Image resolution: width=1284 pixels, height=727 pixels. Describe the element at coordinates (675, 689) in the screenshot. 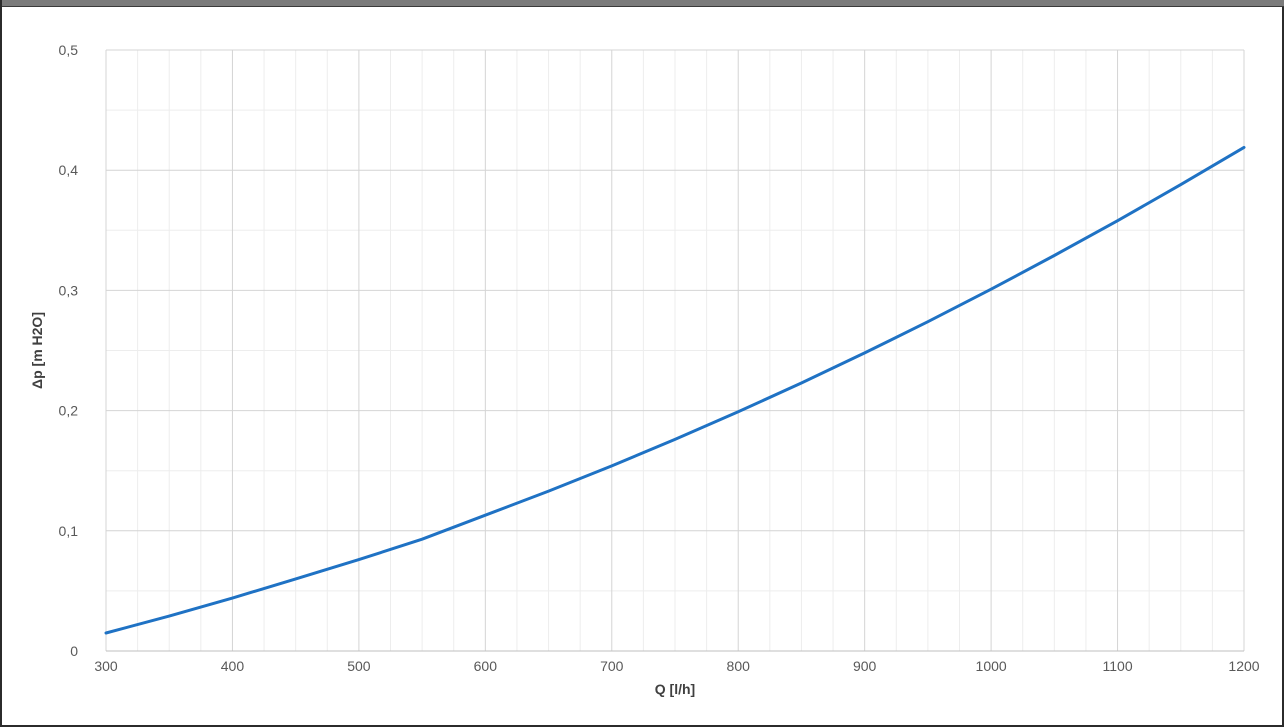

I see `x-axis-label: Q [l/h]` at that location.